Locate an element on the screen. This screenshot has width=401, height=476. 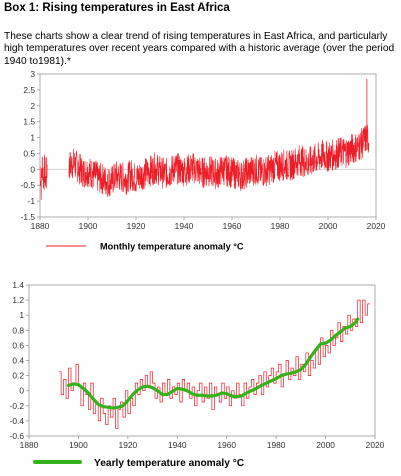
yearly-x-tick-label: 1900 is located at coordinates (78, 445).